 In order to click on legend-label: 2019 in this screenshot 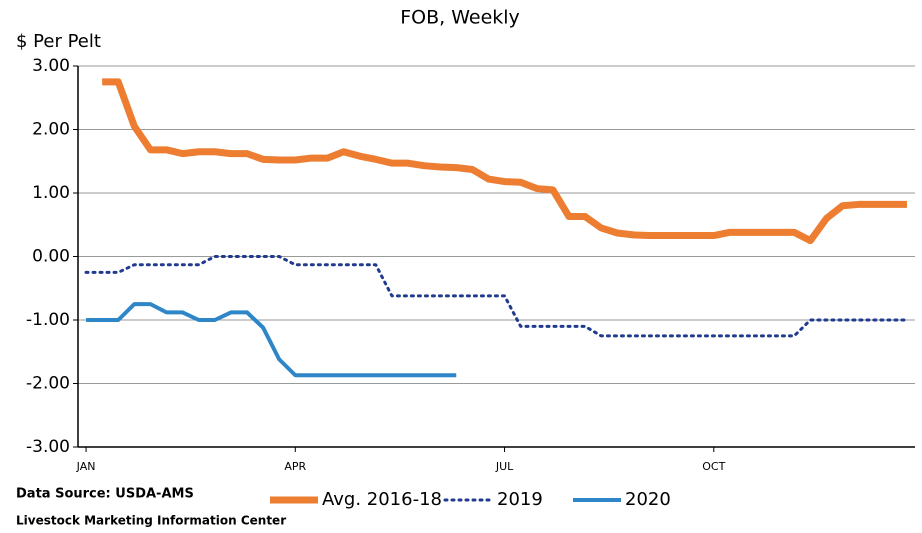, I will do `click(520, 499)`.